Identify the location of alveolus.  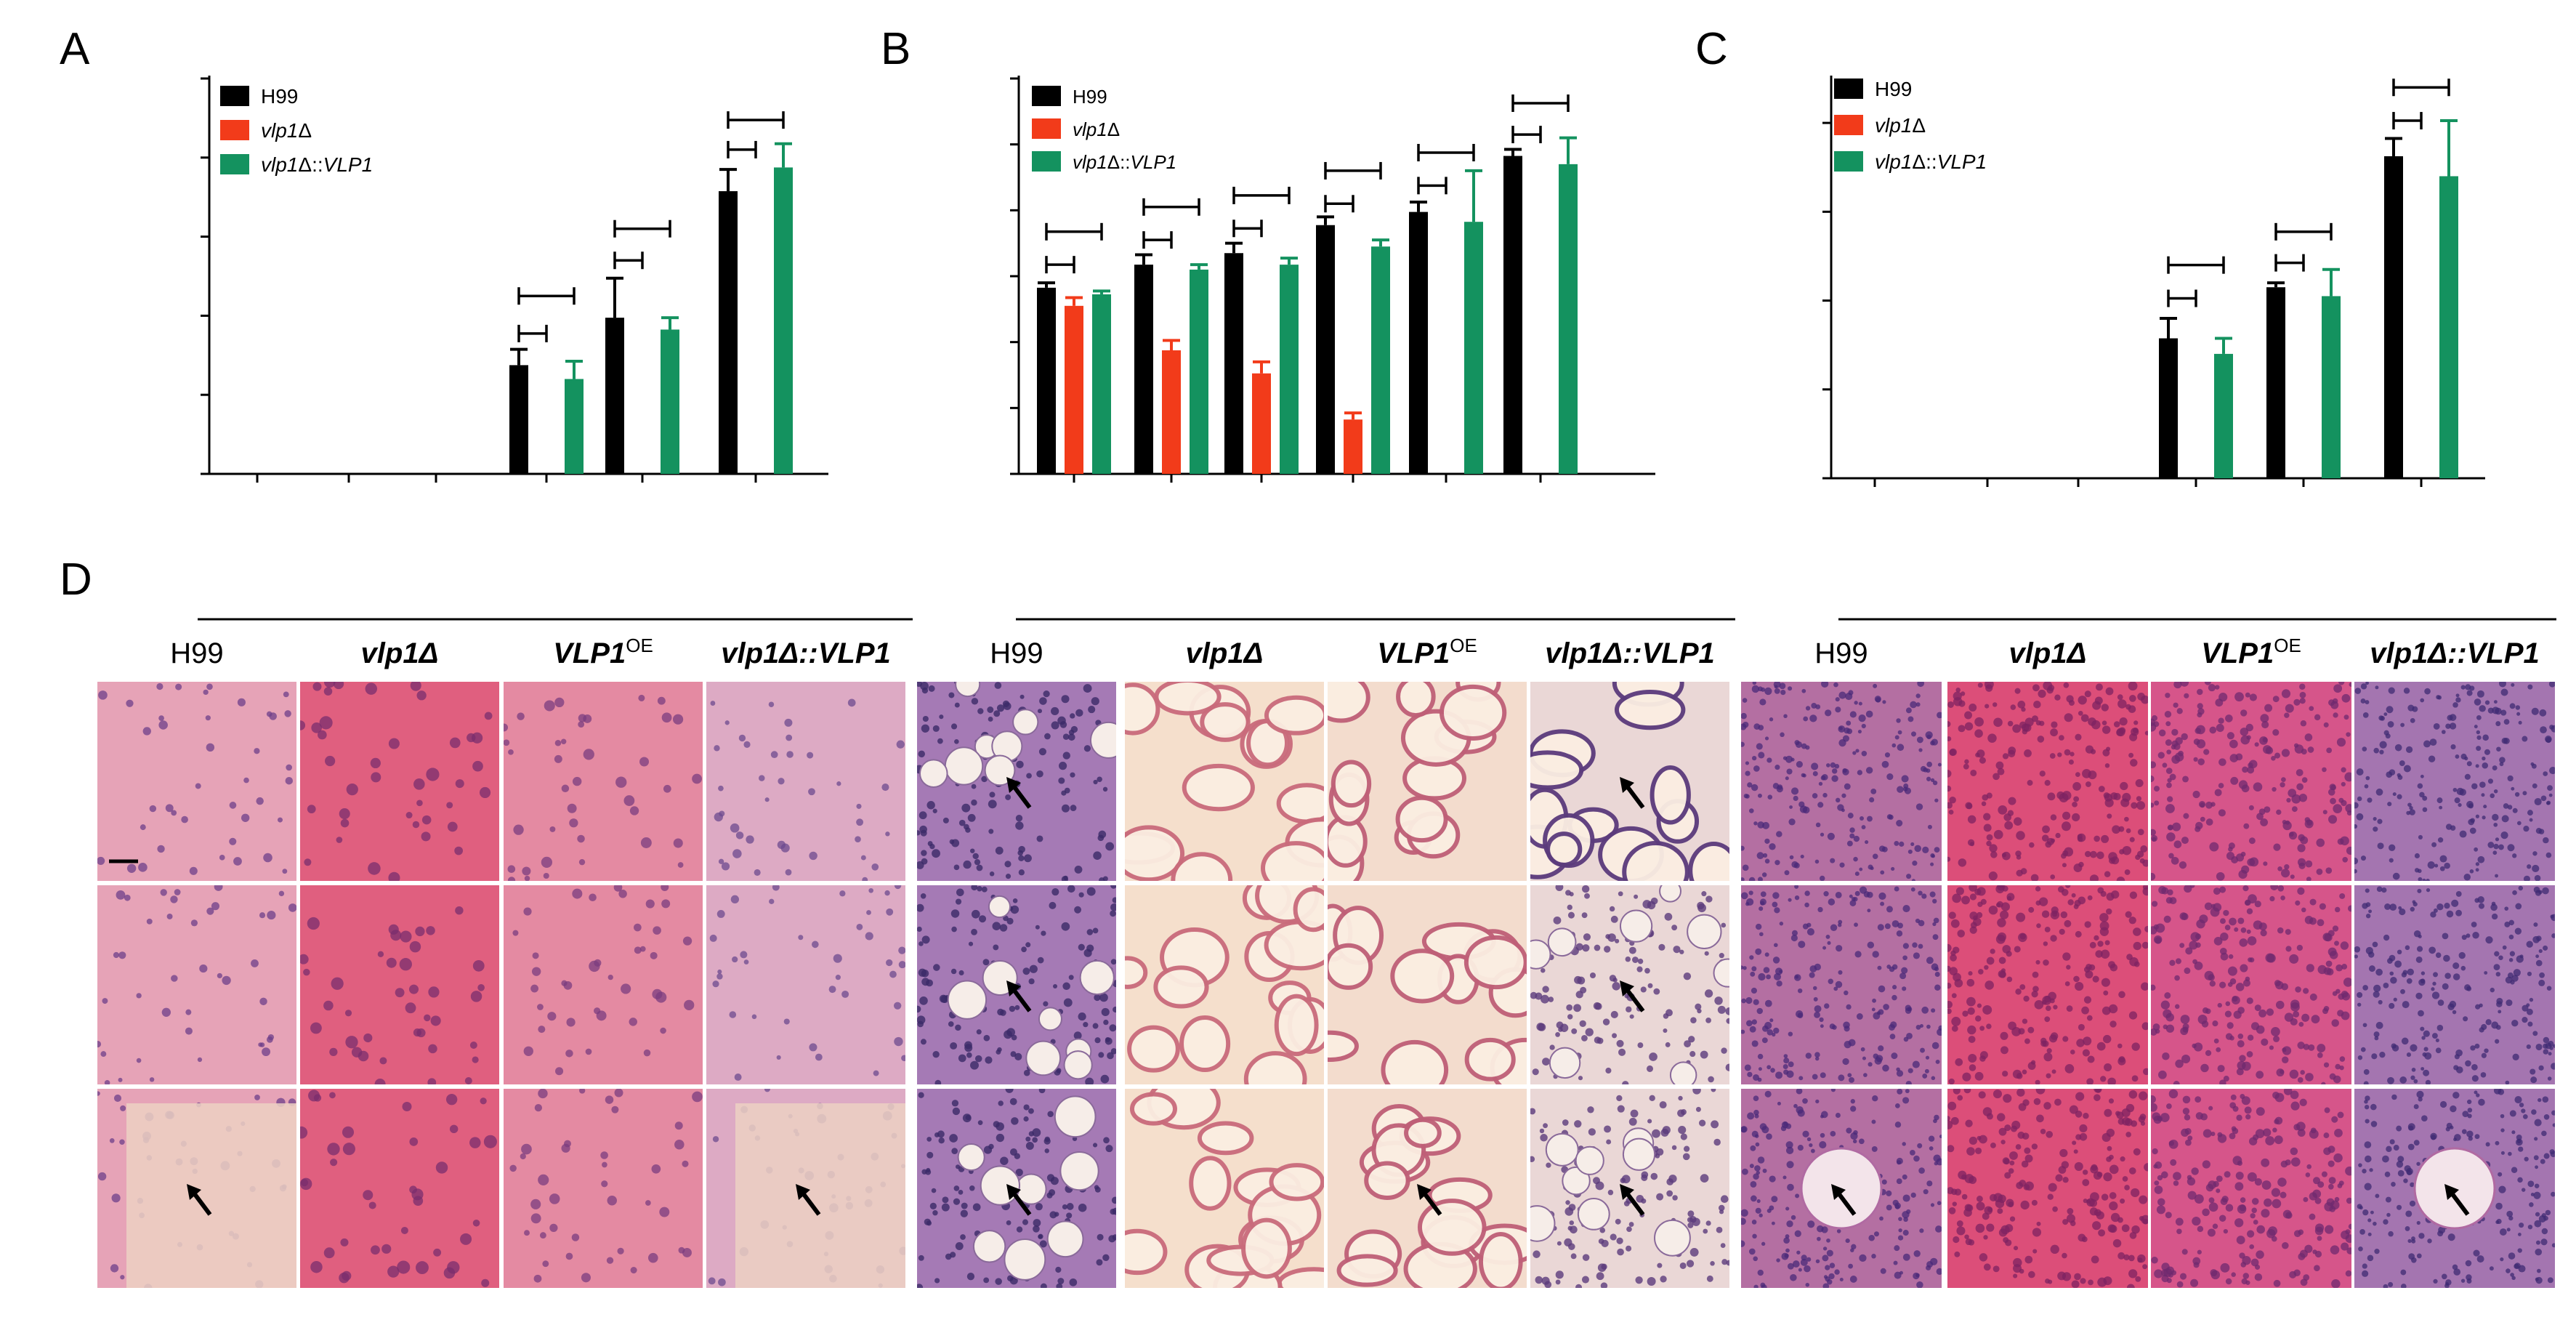
(1423, 1132).